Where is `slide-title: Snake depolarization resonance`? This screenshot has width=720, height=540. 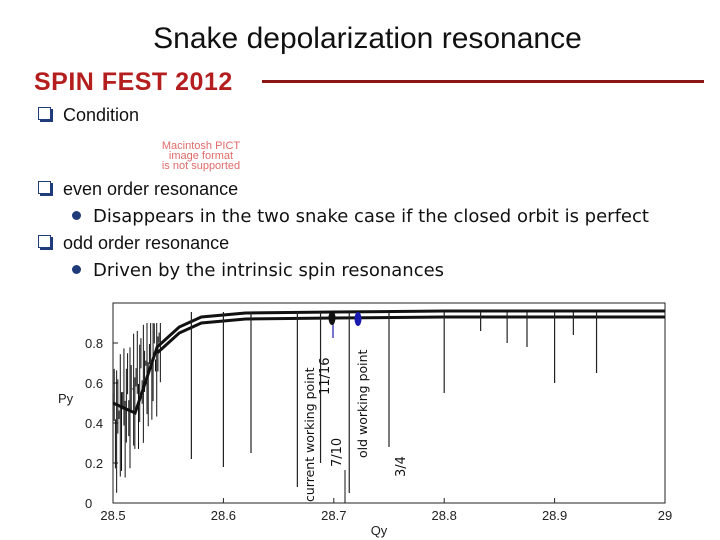 slide-title: Snake depolarization resonance is located at coordinates (367, 38).